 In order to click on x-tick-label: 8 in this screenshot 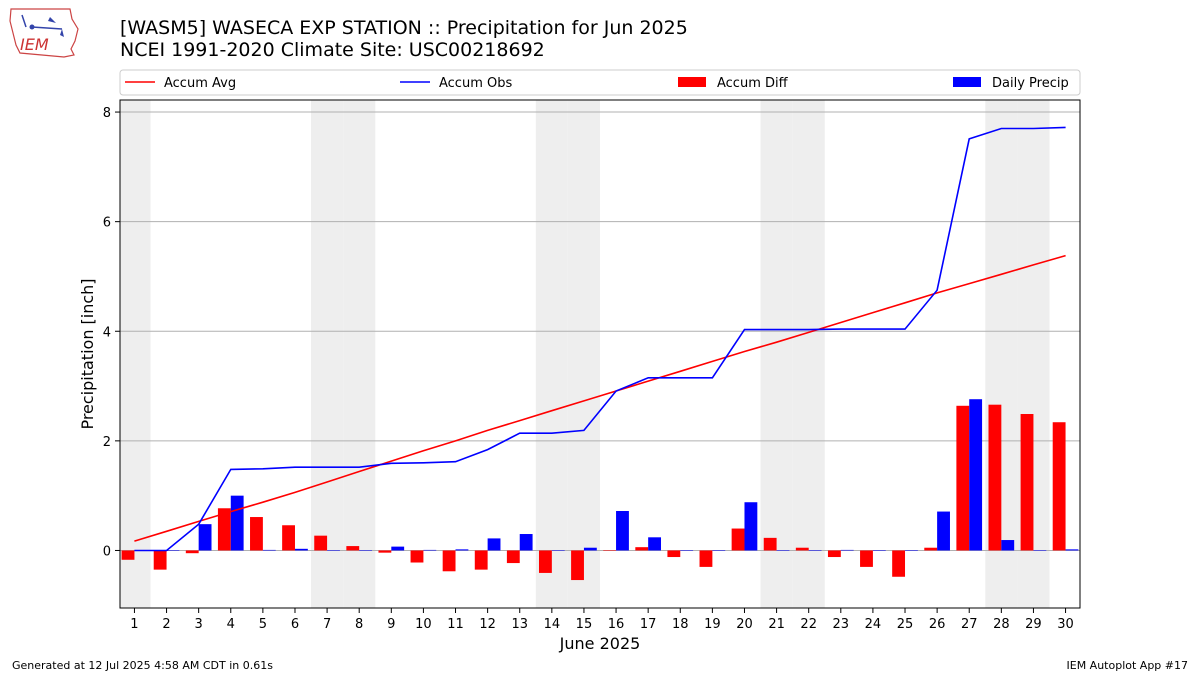, I will do `click(359, 624)`.